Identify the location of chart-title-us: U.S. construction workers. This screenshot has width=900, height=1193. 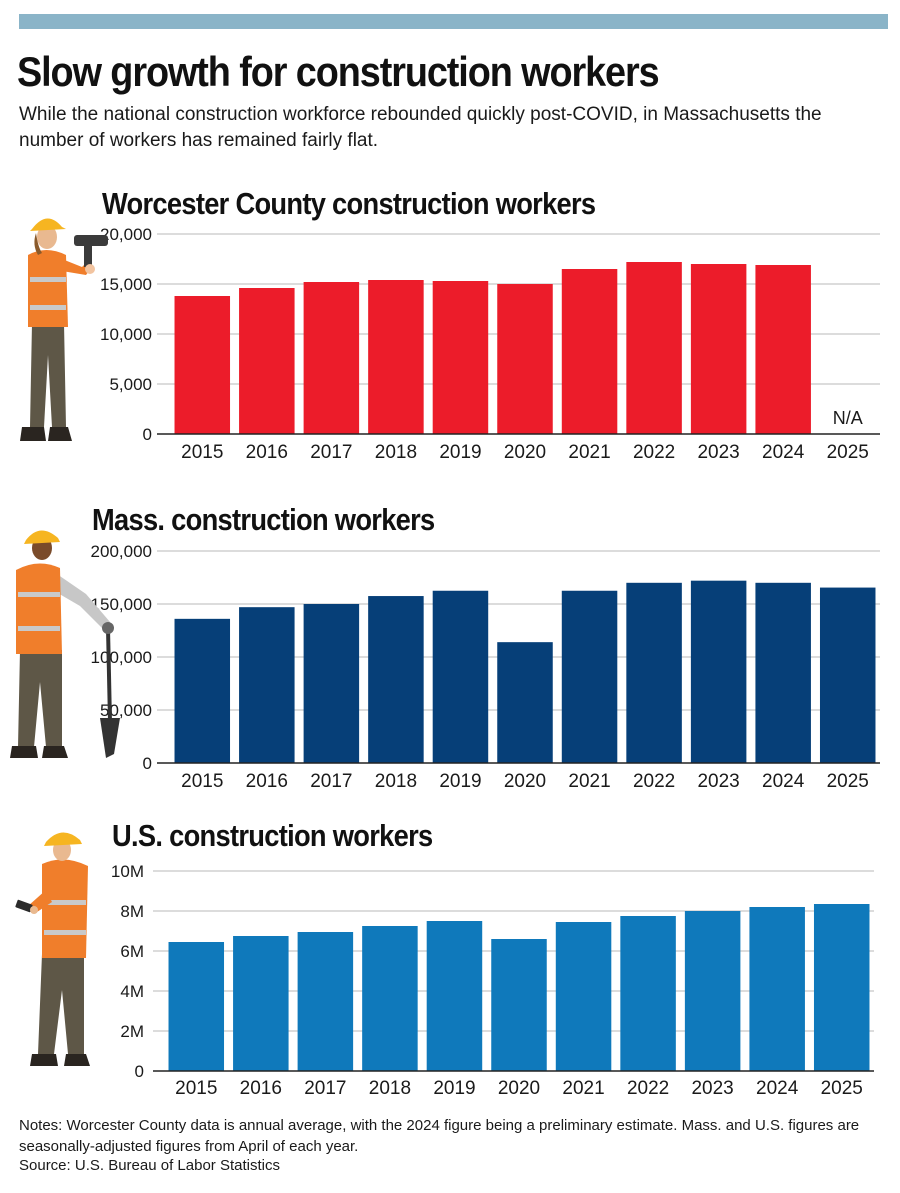
(272, 835).